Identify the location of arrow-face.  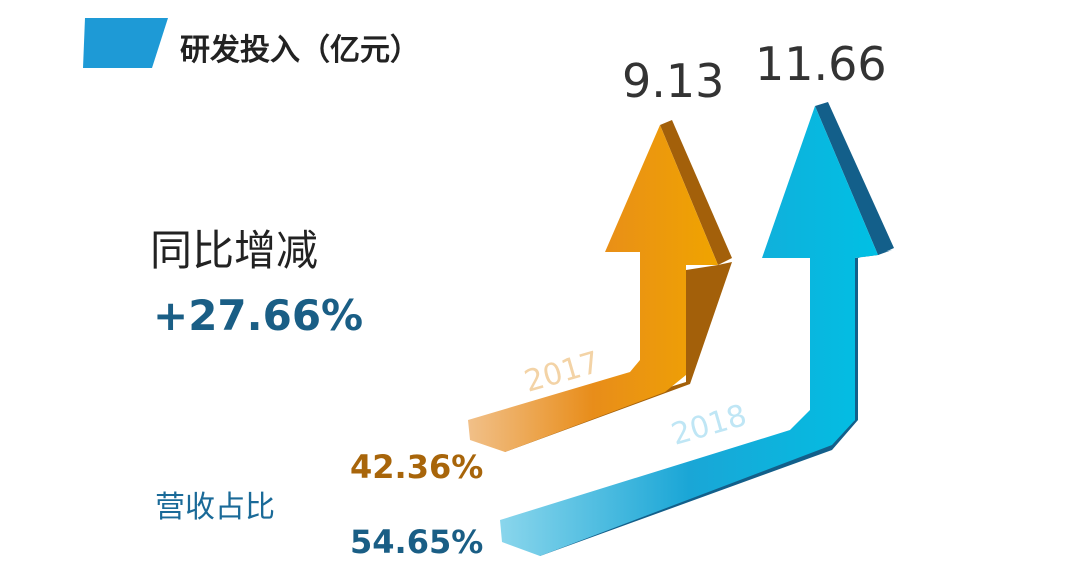
(593, 288).